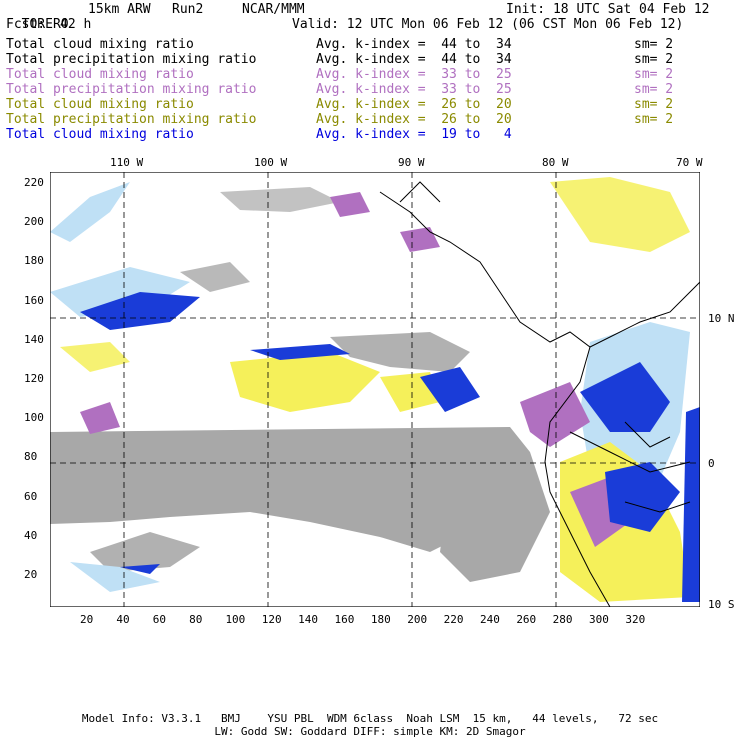 The width and height of the screenshot is (740, 740). I want to click on x-tick-label: 260, so click(526, 619).